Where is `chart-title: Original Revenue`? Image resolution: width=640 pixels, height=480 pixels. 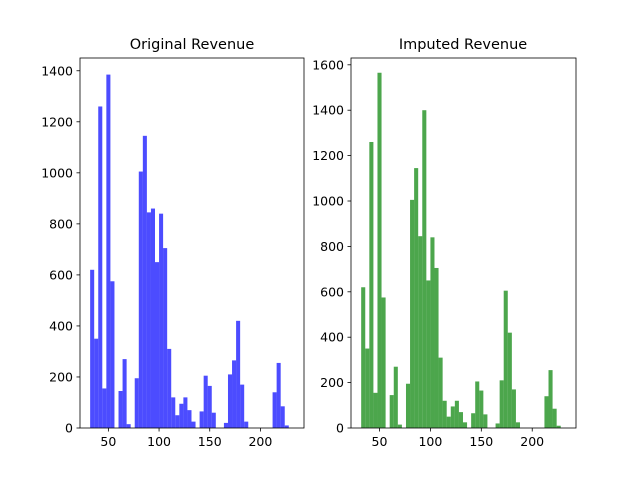 chart-title: Original Revenue is located at coordinates (192, 45).